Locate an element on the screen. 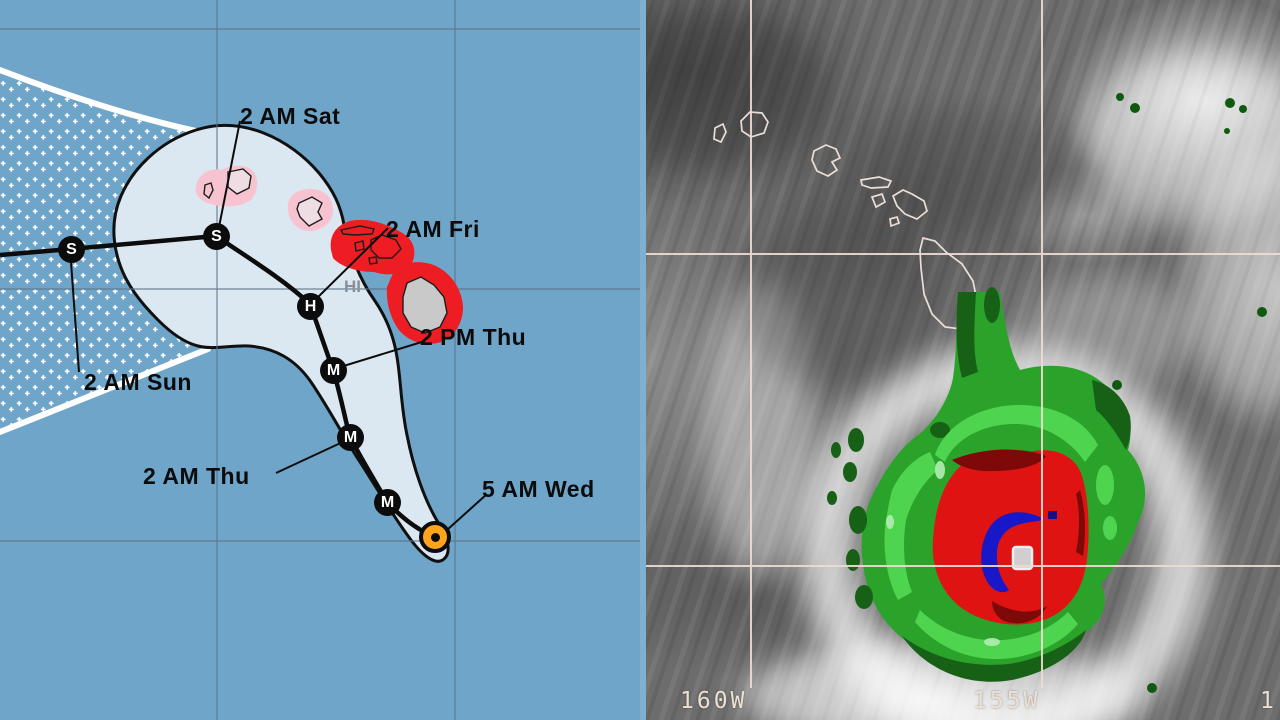  track-point-m-thu-am: M is located at coordinates (350, 437).